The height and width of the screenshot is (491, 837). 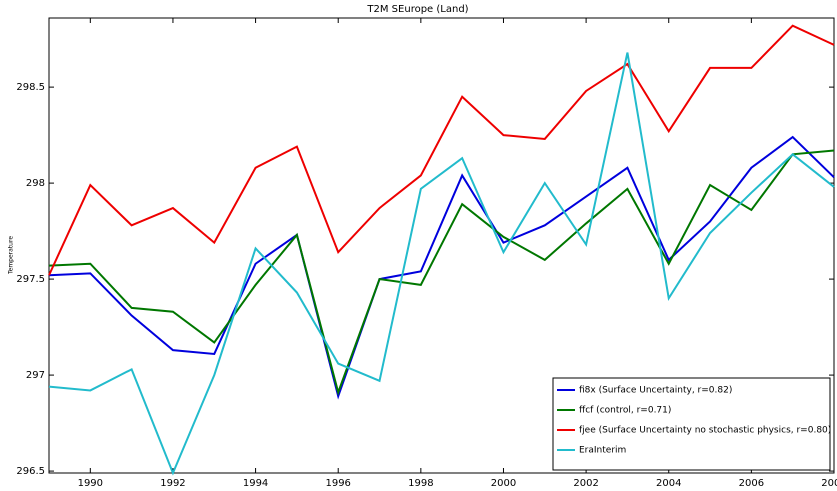 What do you see at coordinates (625, 411) in the screenshot?
I see `legend-label: ffcf (control, r=0.71)` at bounding box center [625, 411].